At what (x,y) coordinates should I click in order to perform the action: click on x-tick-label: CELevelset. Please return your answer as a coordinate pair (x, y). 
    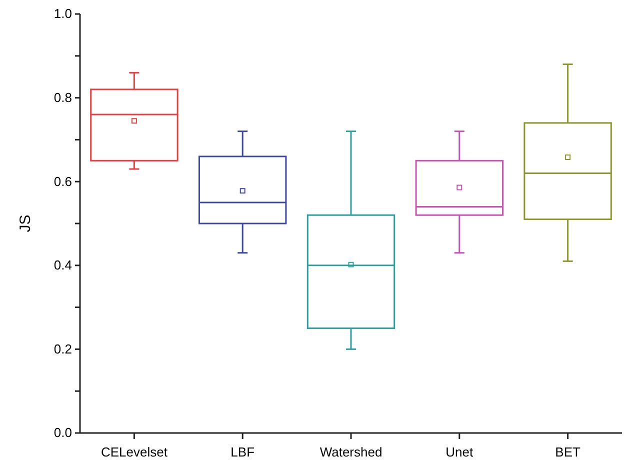
    Looking at the image, I should click on (134, 452).